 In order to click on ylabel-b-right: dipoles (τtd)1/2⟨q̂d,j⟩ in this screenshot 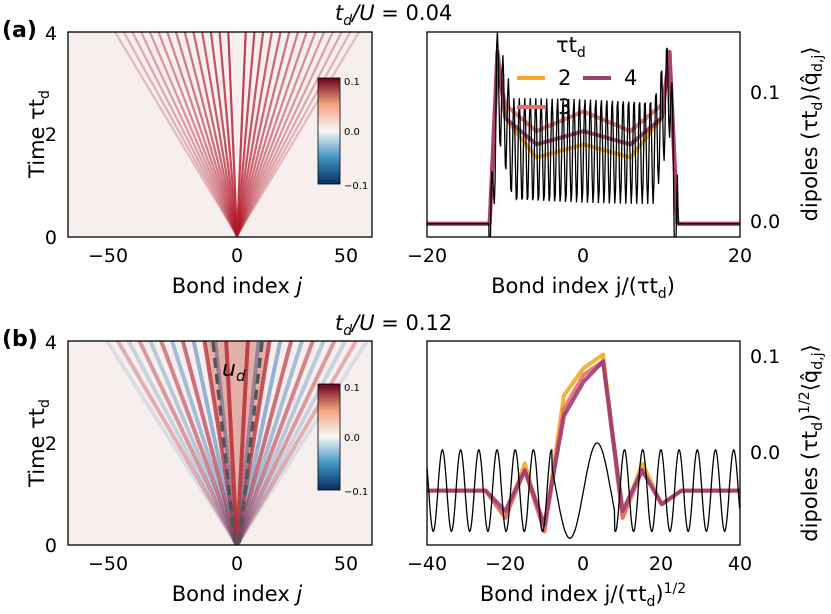, I will do `click(811, 442)`.